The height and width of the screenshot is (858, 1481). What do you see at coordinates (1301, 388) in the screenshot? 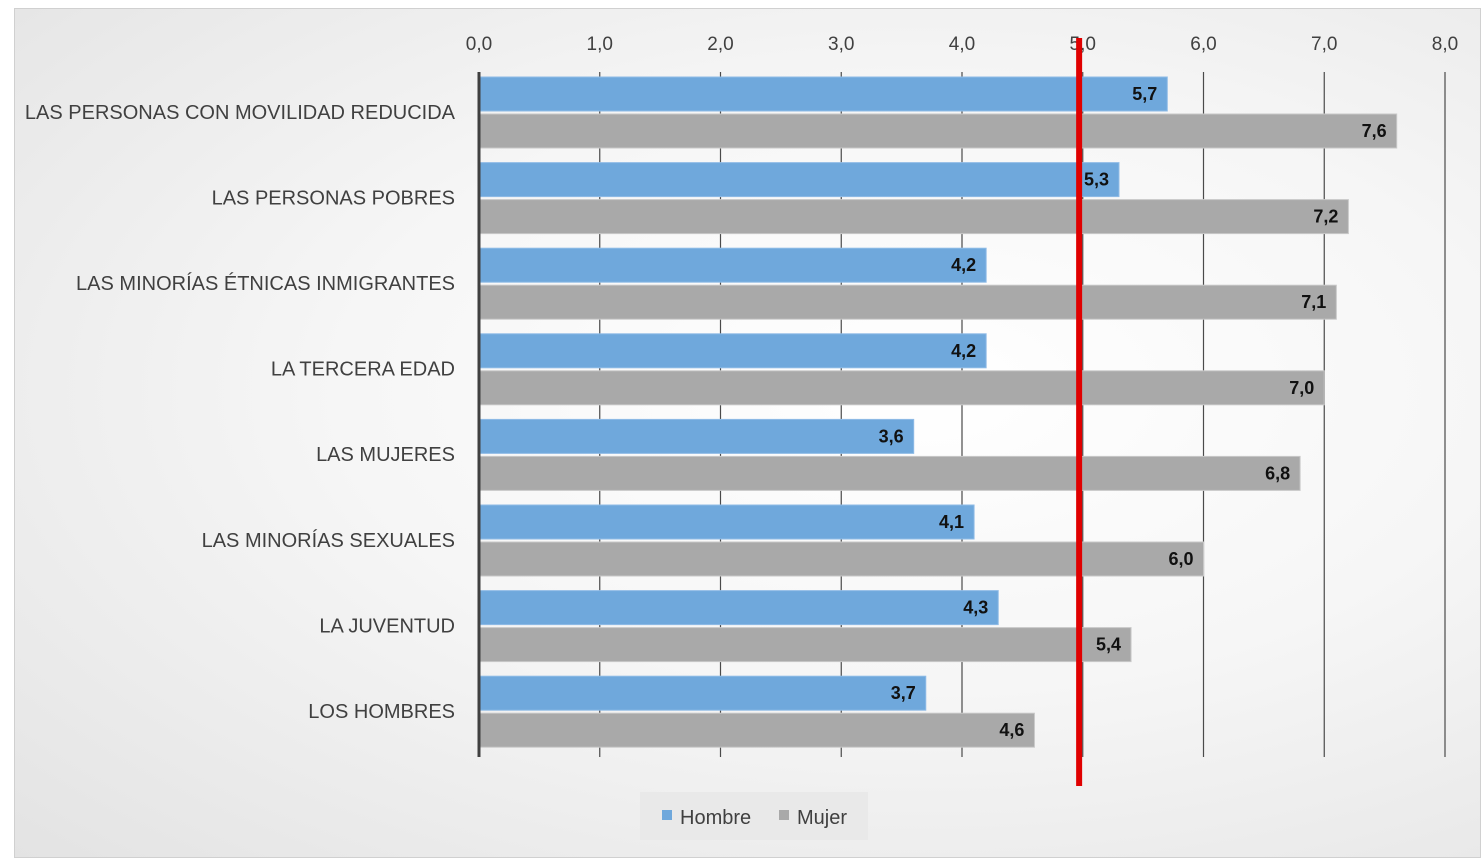
I see `data-label: 7,0` at bounding box center [1301, 388].